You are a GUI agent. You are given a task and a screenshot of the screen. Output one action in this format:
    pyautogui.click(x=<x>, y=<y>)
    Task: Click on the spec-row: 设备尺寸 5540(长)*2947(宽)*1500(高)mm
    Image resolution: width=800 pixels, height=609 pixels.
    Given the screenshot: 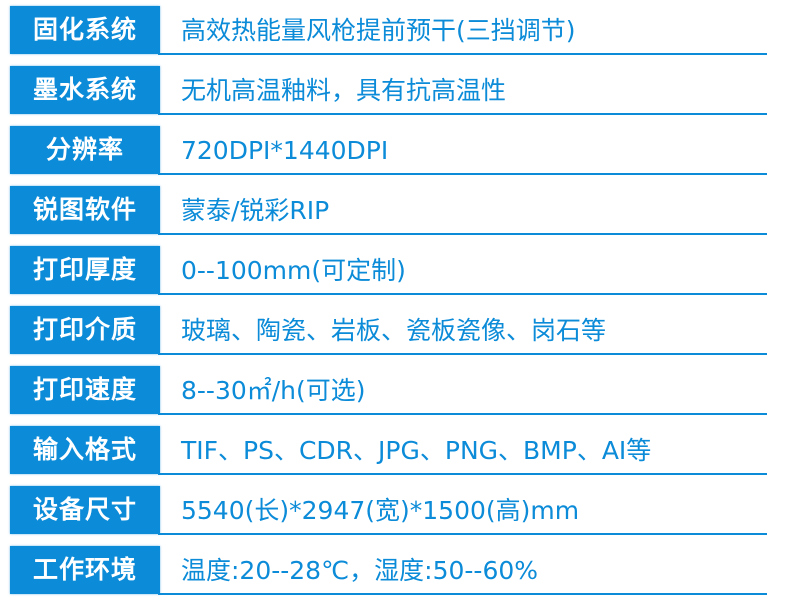 What is the action you would take?
    pyautogui.click(x=400, y=516)
    